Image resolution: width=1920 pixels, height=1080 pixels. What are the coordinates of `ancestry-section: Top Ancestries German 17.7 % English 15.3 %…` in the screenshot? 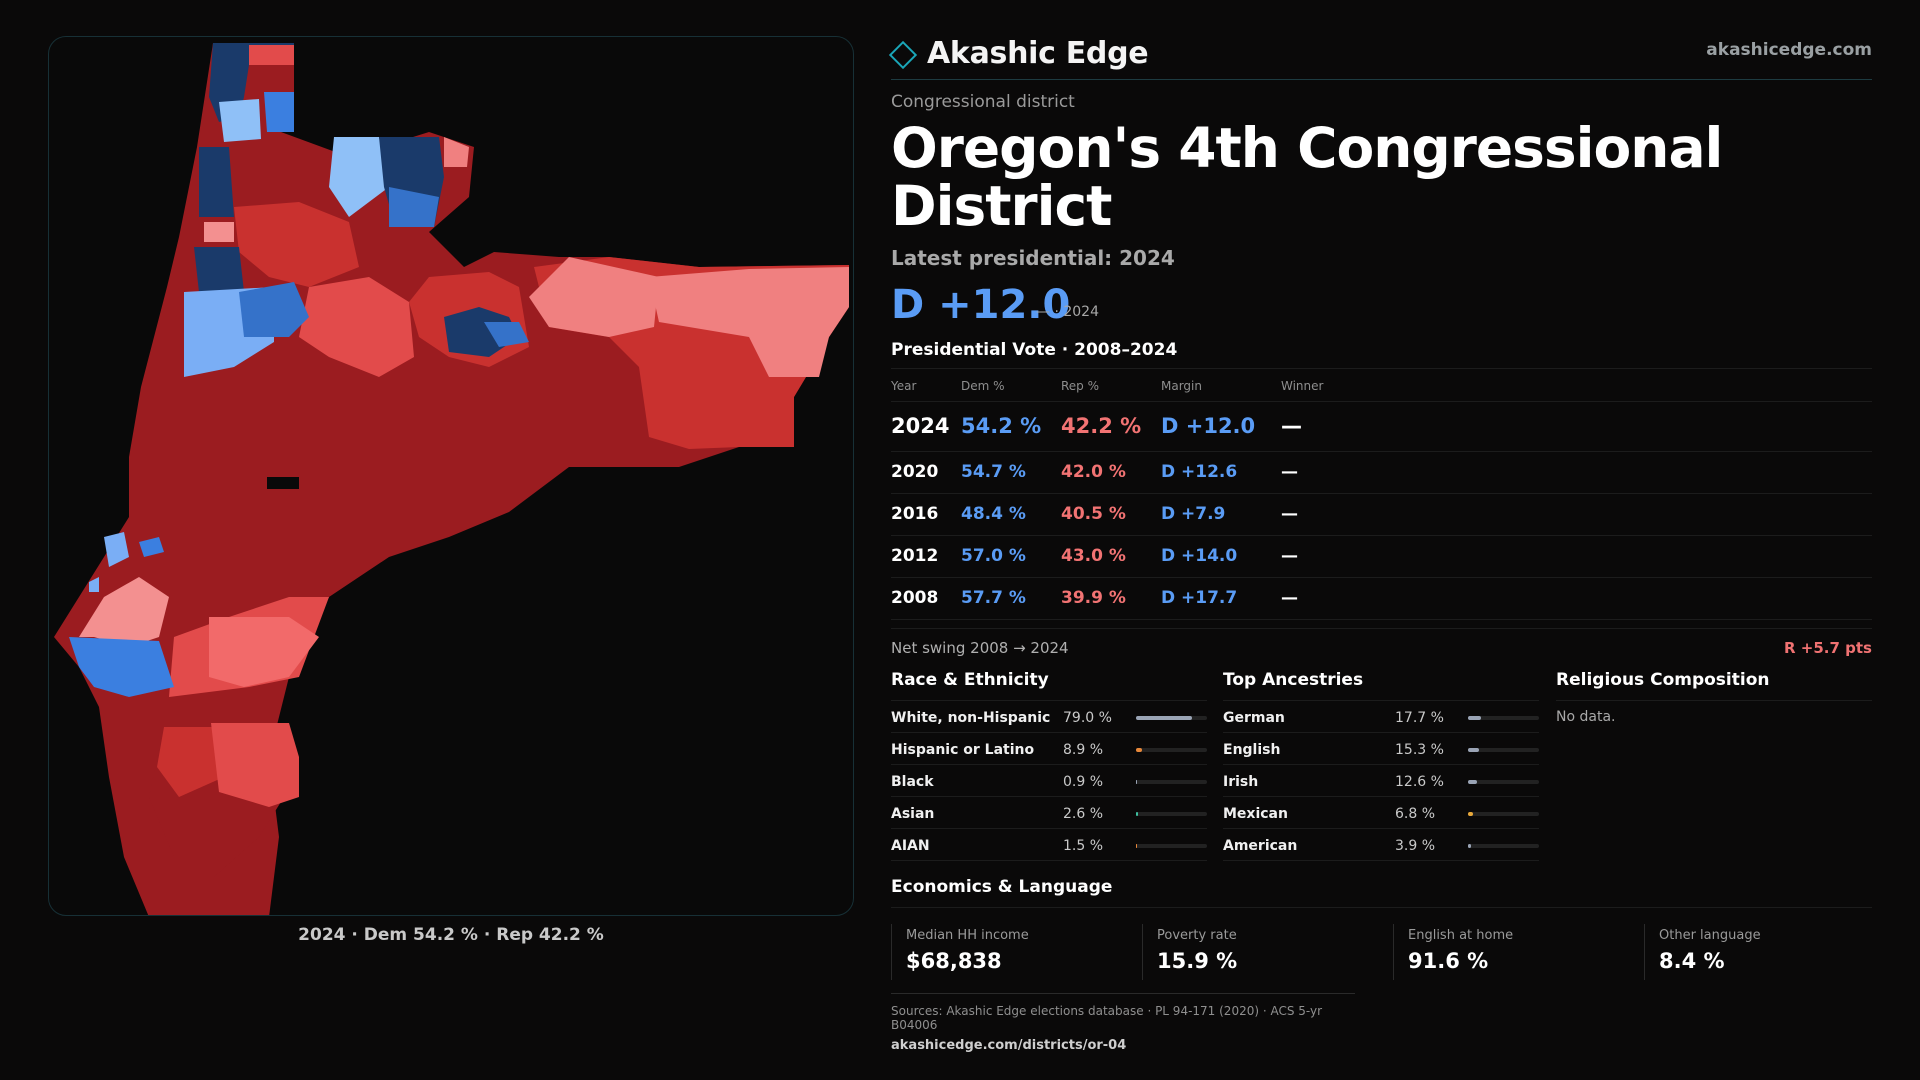 It's located at (1381, 765).